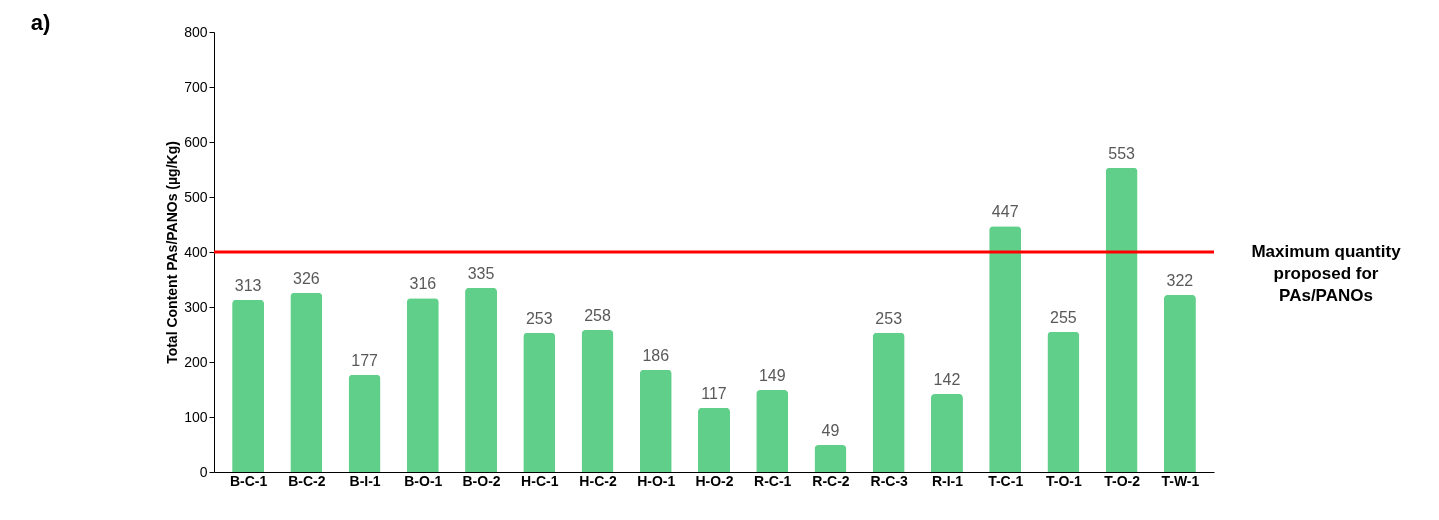 This screenshot has width=1439, height=520. I want to click on x-tick-label: H-C-2, so click(598, 480).